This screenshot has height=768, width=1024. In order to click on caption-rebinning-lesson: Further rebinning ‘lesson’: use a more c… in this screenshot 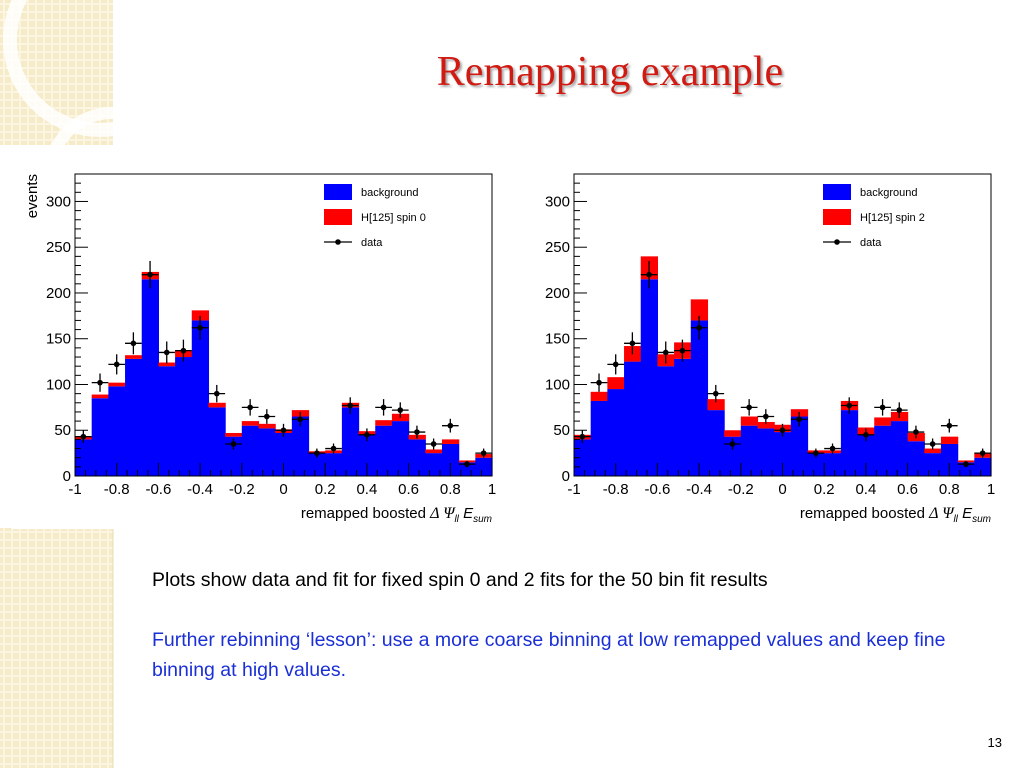, I will do `click(549, 655)`.